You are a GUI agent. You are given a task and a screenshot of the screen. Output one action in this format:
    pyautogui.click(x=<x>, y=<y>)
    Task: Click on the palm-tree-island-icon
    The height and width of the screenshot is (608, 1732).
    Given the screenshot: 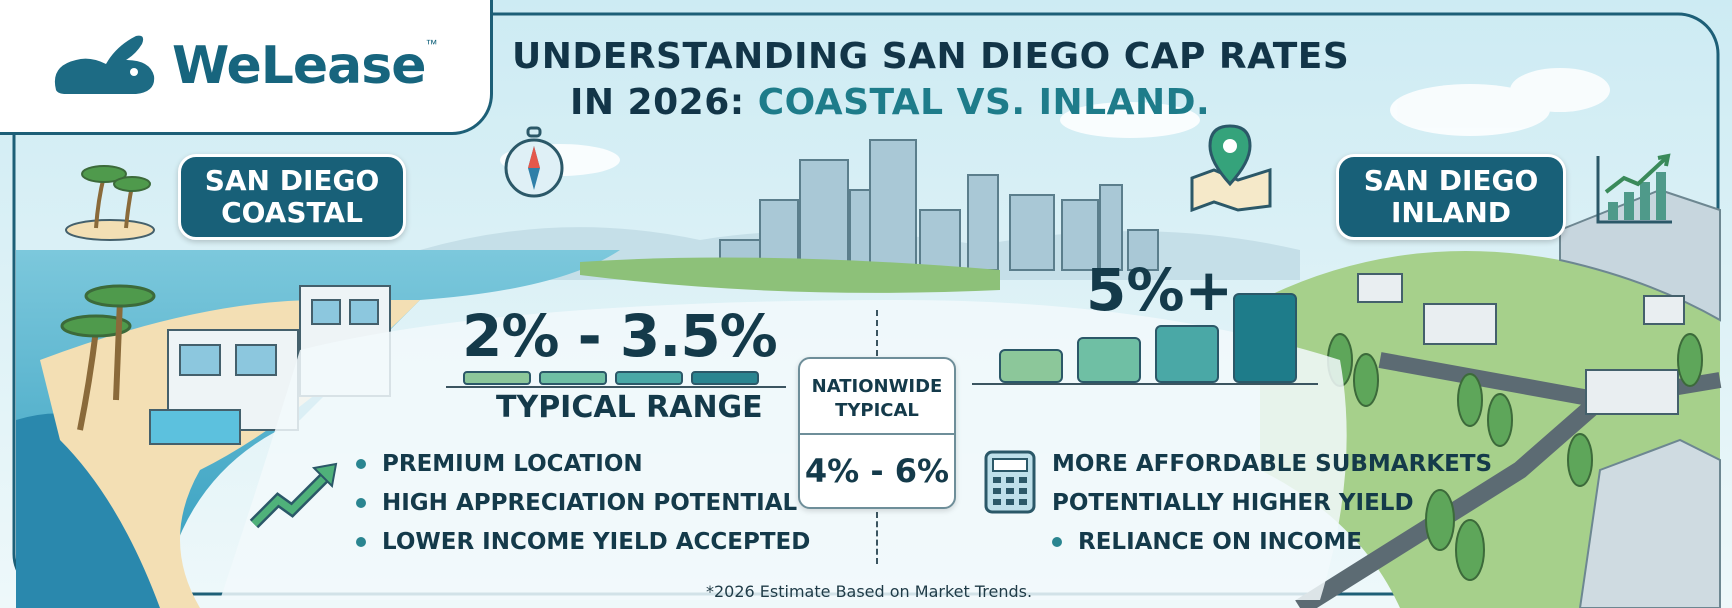 What is the action you would take?
    pyautogui.click(x=110, y=203)
    